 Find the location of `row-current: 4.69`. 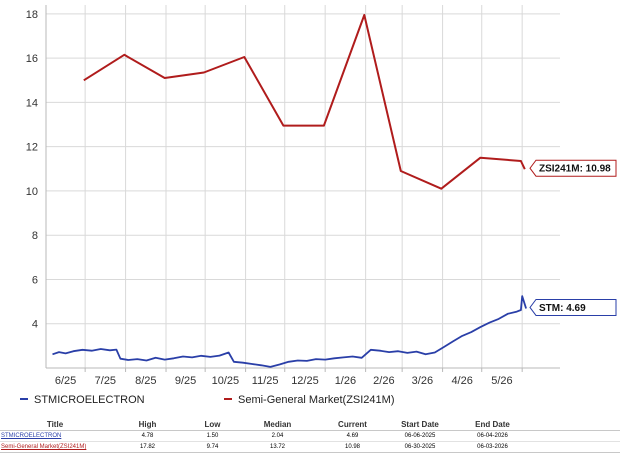

row-current: 4.69 is located at coordinates (352, 436).